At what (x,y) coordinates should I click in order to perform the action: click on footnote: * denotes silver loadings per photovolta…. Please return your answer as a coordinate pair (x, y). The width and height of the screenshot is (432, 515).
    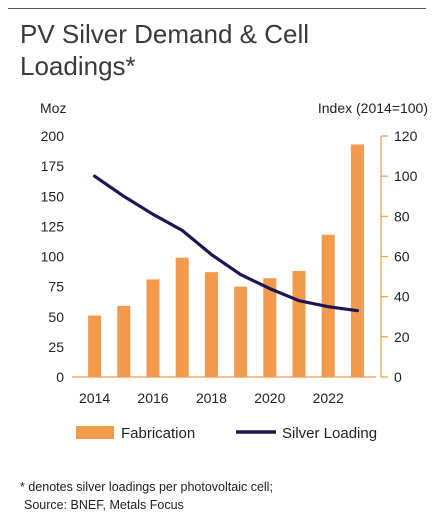
    Looking at the image, I should click on (220, 496).